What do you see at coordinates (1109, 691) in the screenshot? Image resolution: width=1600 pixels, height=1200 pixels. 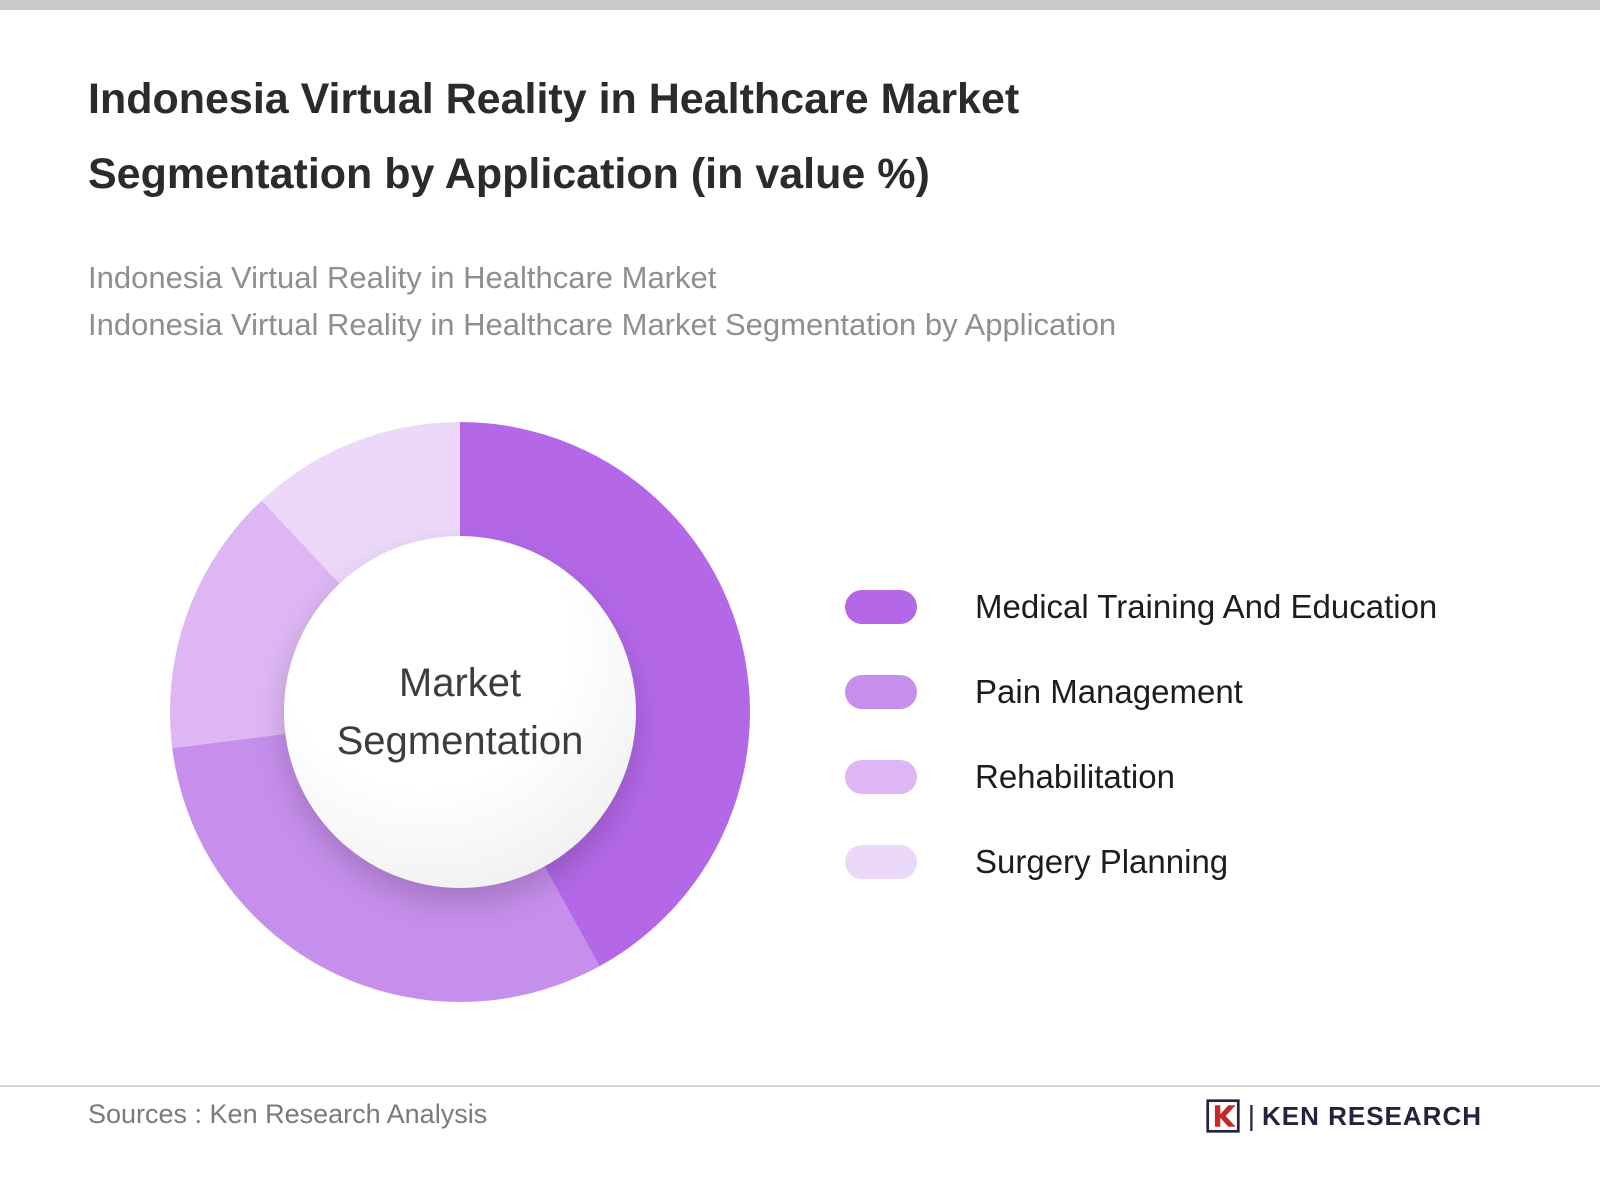 I see `legend-label-pain-management: Pain Management` at bounding box center [1109, 691].